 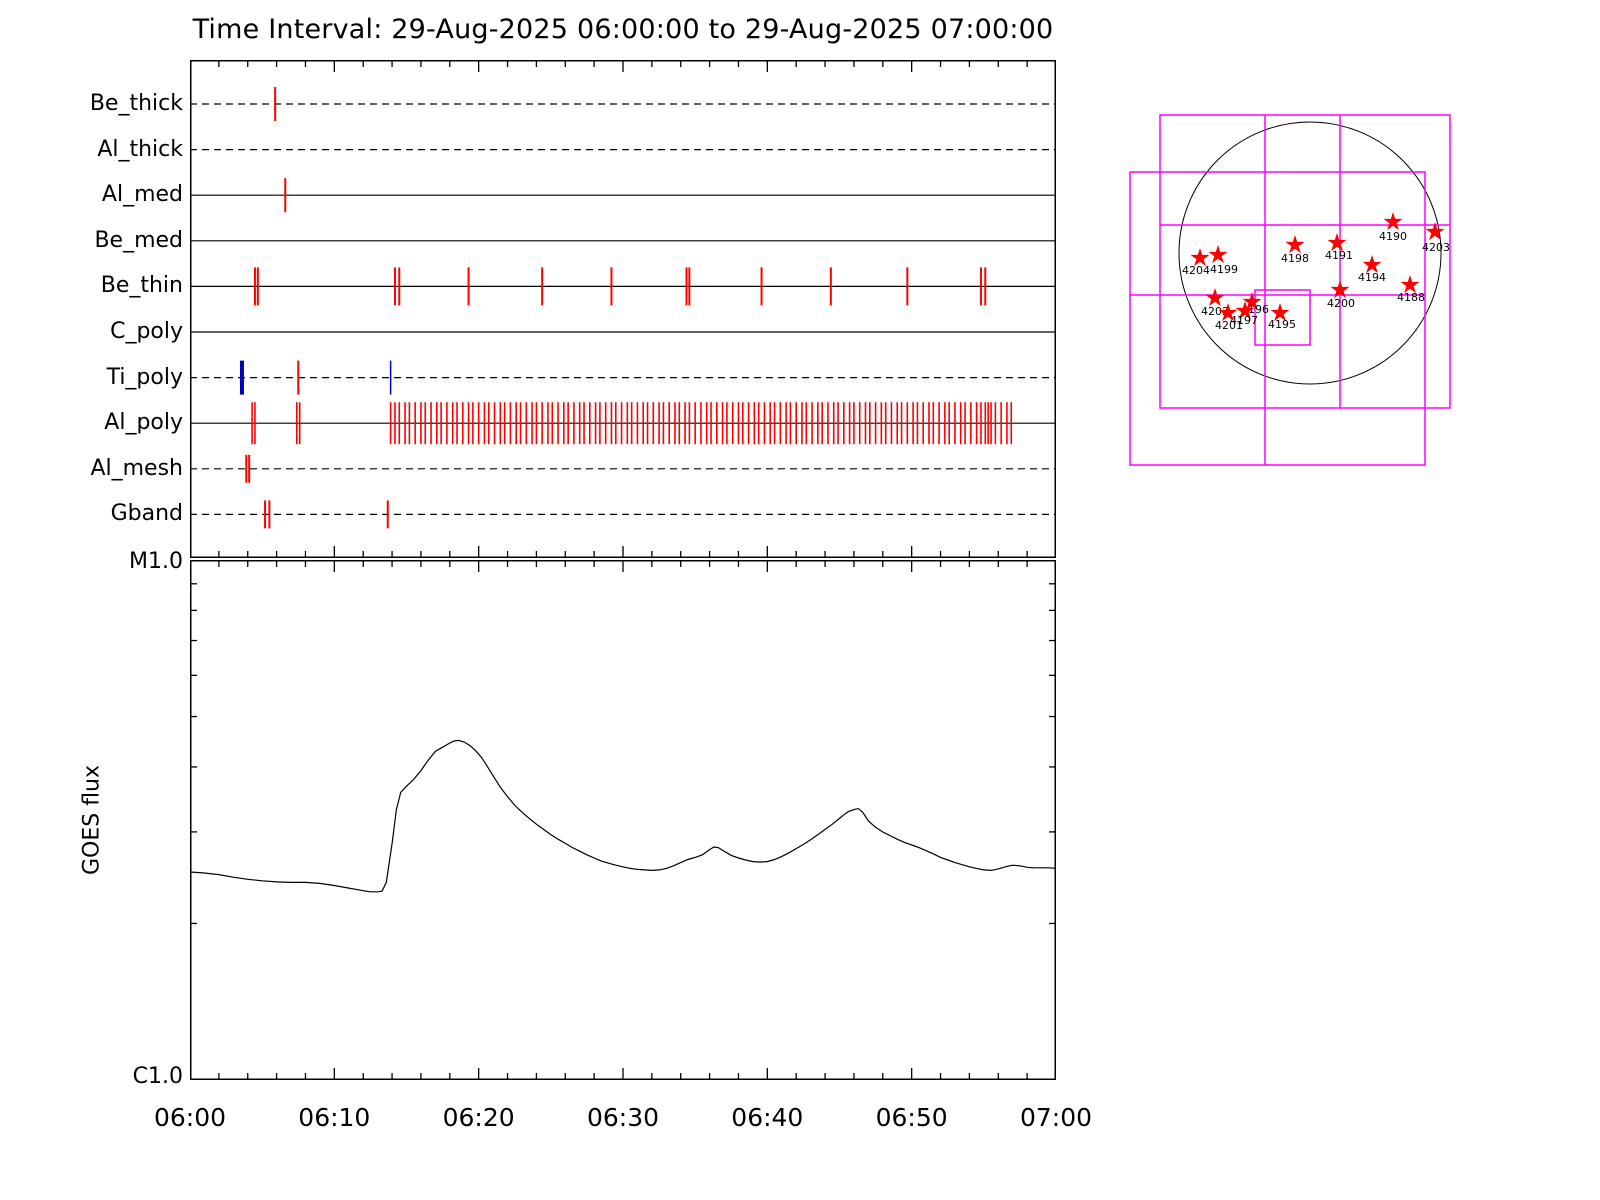 I want to click on goes-ymax-label: M1.0, so click(x=156, y=561).